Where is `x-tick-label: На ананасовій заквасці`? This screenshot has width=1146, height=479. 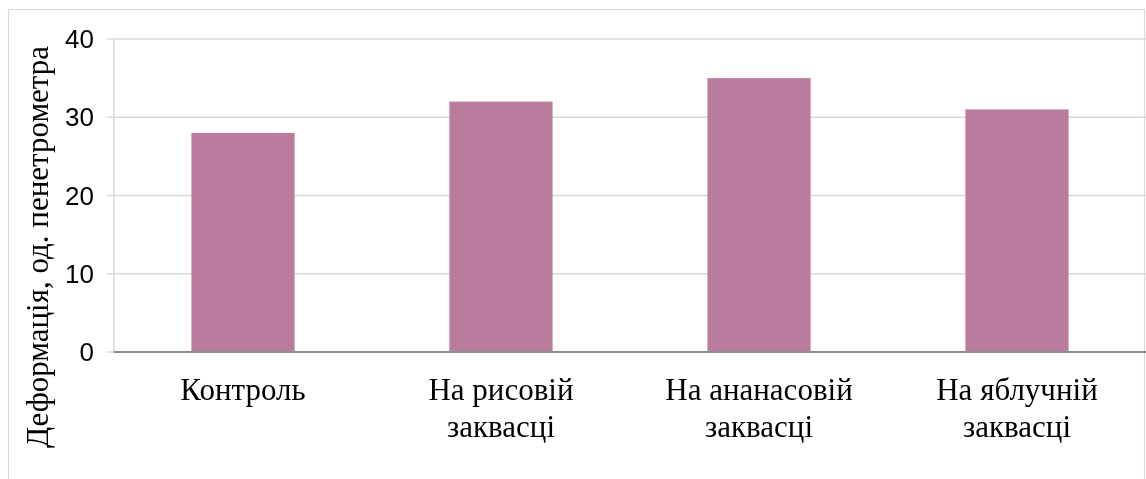 x-tick-label: На ананасовій заквасці is located at coordinates (759, 408).